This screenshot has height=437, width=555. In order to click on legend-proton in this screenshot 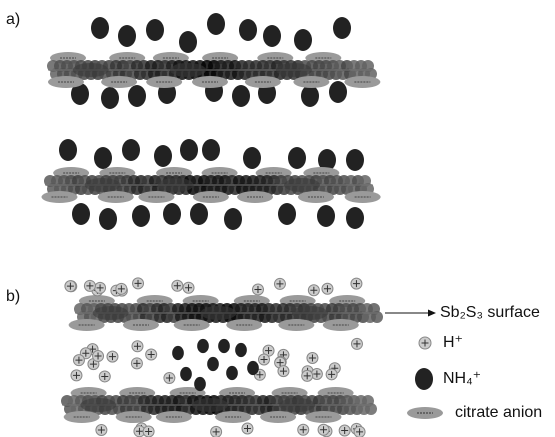, I will do `click(425, 343)`.